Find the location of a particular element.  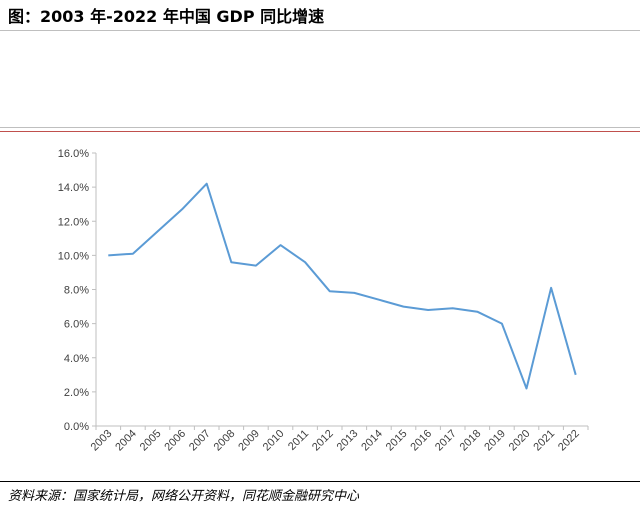

x-tick-label: 2019 is located at coordinates (495, 441).